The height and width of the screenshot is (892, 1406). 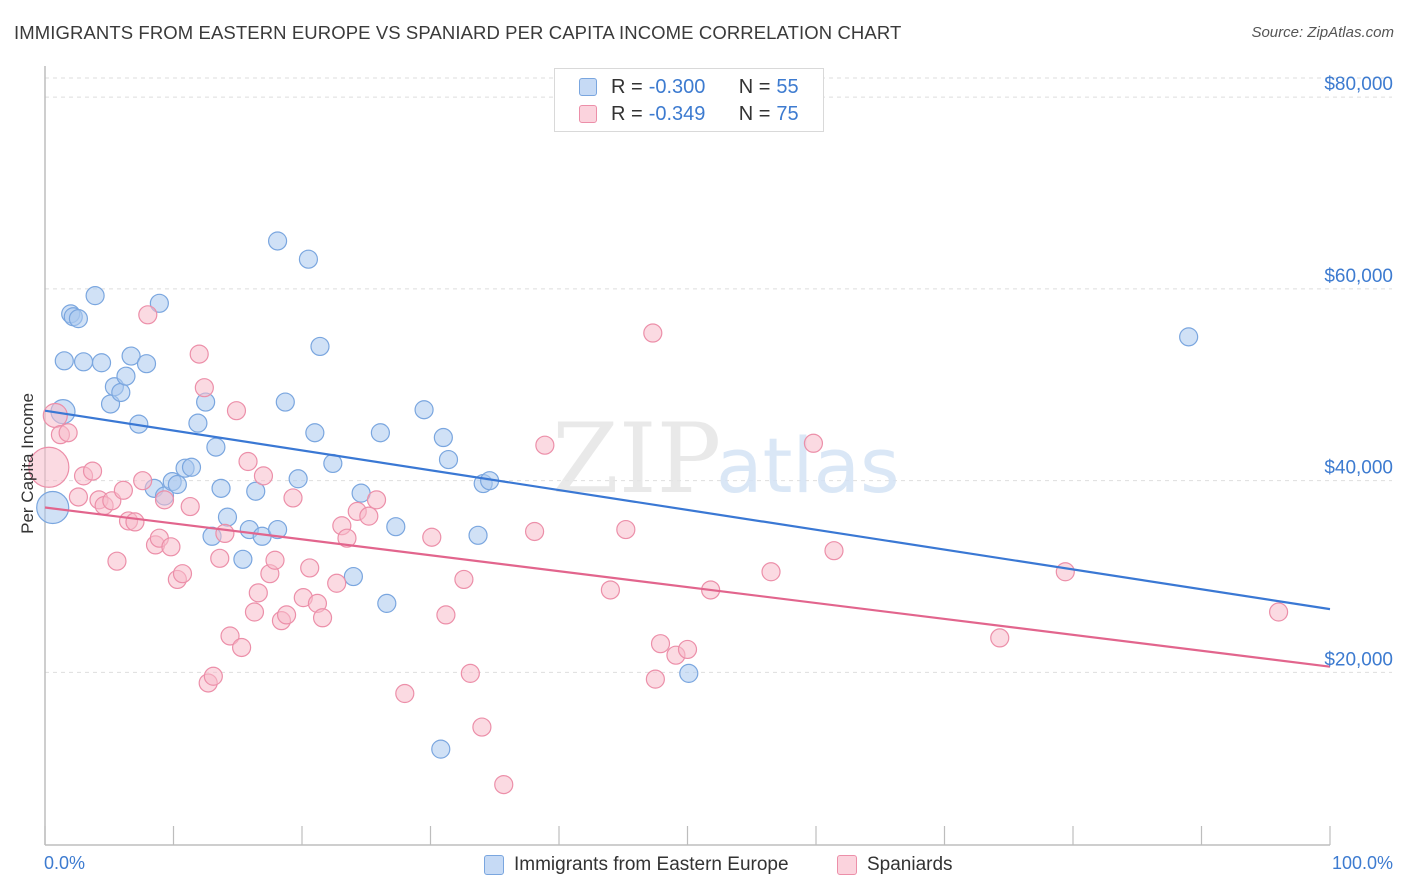 What do you see at coordinates (1362, 863) in the screenshot?
I see `x-tick-label: 100.0%` at bounding box center [1362, 863].